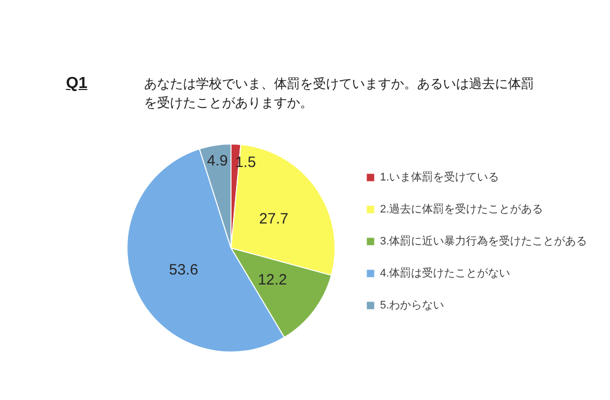 This screenshot has height=400, width=610. I want to click on legend-label: 1.いま体罰を受けている, so click(440, 177).